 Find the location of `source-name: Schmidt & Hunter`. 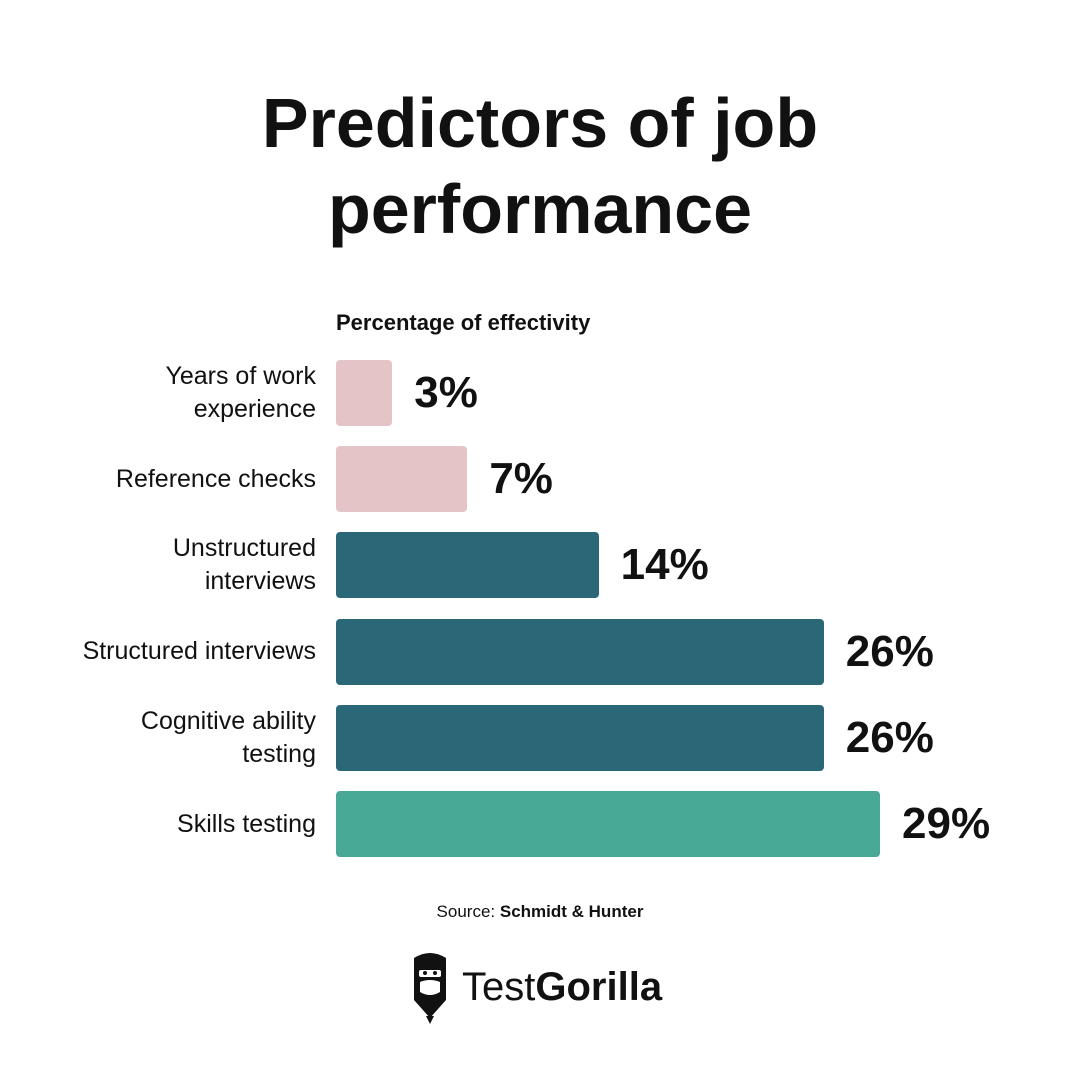

source-name: Schmidt & Hunter is located at coordinates (571, 911).